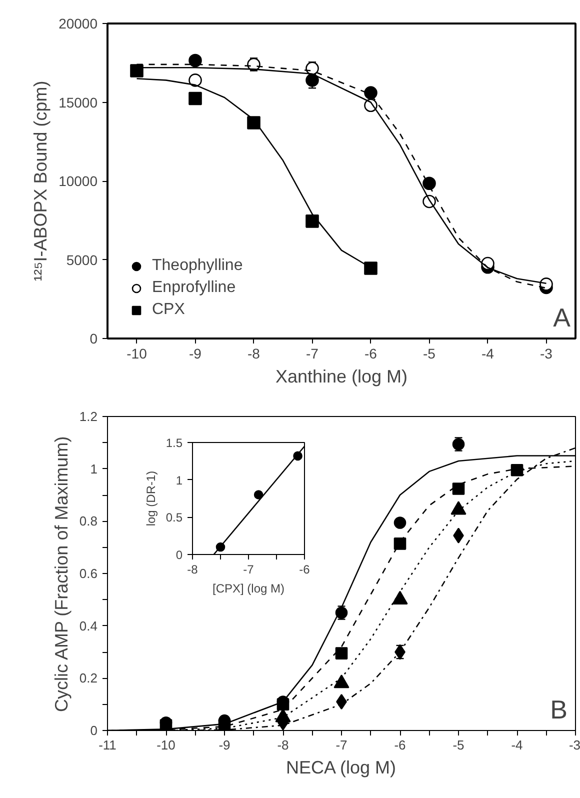 This screenshot has height=798, width=580. Describe the element at coordinates (341, 376) in the screenshot. I see `x-axis-title: Xanthine (log M)` at that location.